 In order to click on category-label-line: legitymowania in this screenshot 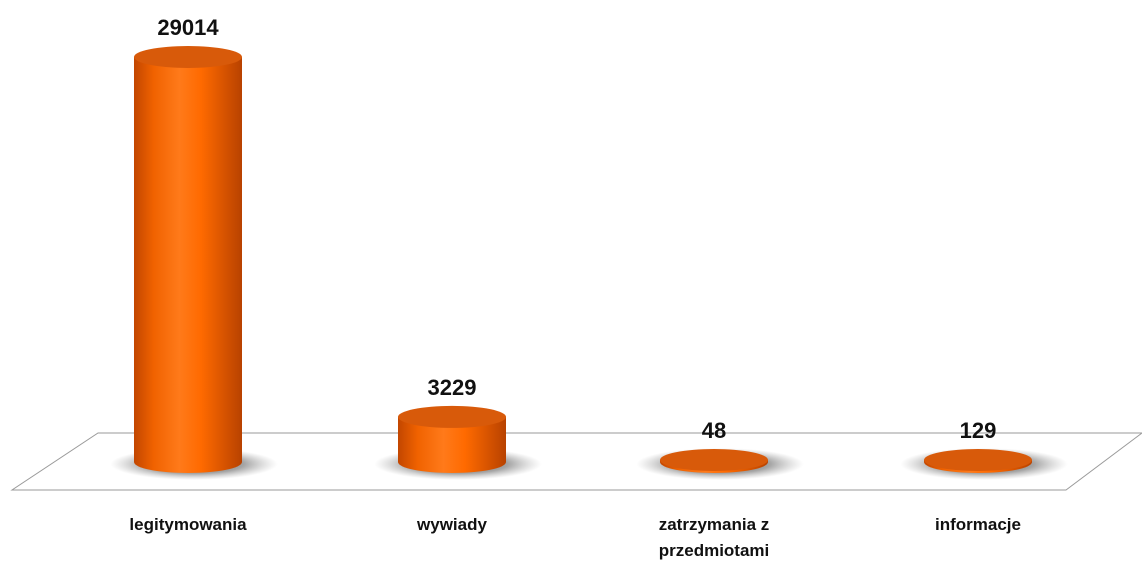, I will do `click(188, 524)`.